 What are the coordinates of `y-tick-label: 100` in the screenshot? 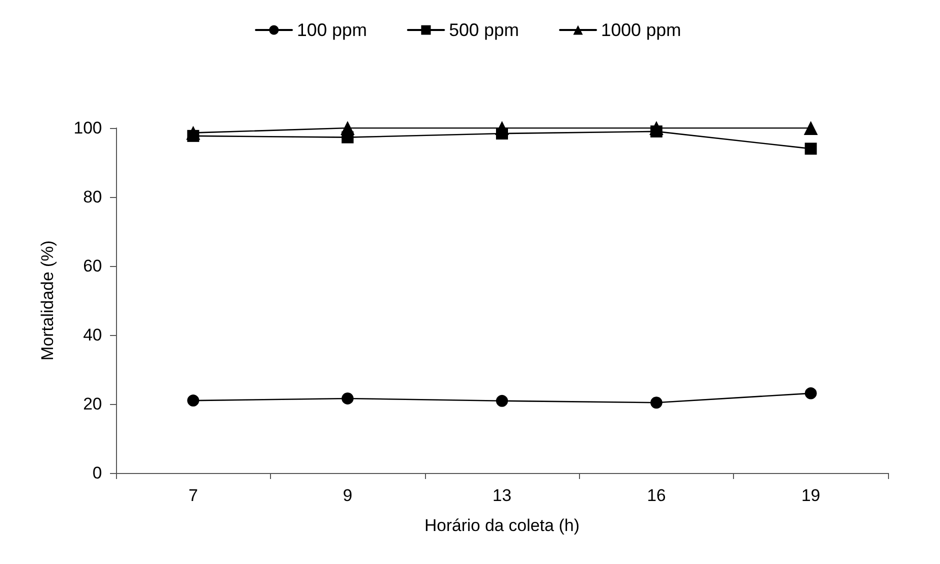 It's located at (88, 128).